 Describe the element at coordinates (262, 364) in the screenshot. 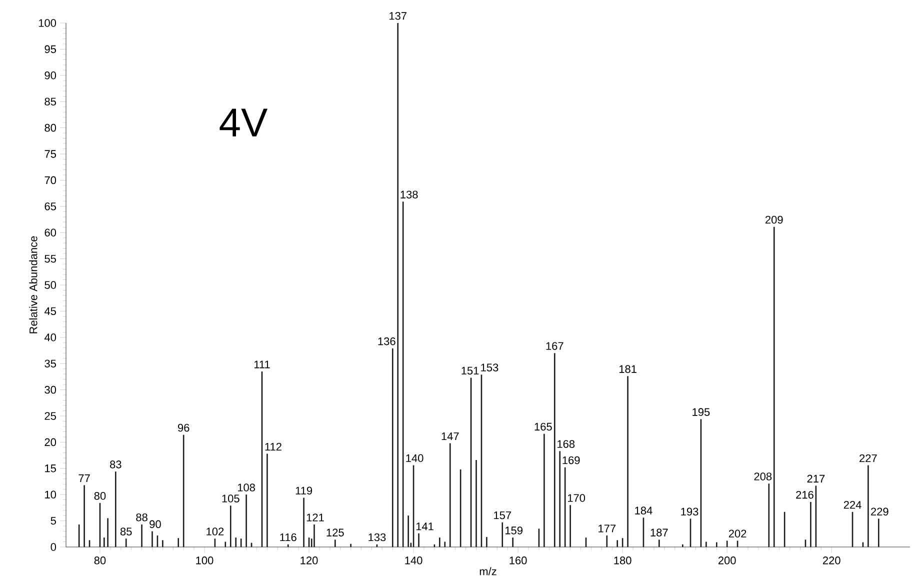

I see `annotation: 111` at that location.